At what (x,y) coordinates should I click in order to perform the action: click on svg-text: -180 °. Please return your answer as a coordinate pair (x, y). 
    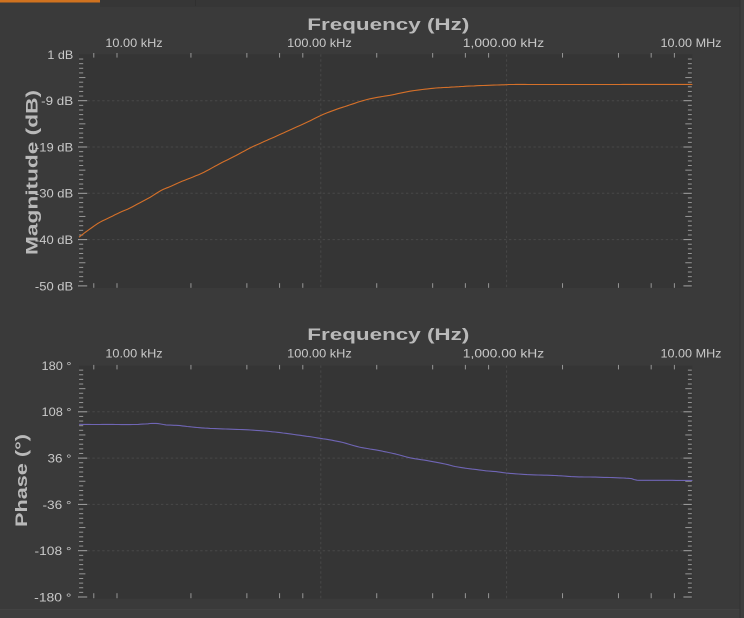
    Looking at the image, I should click on (53, 597).